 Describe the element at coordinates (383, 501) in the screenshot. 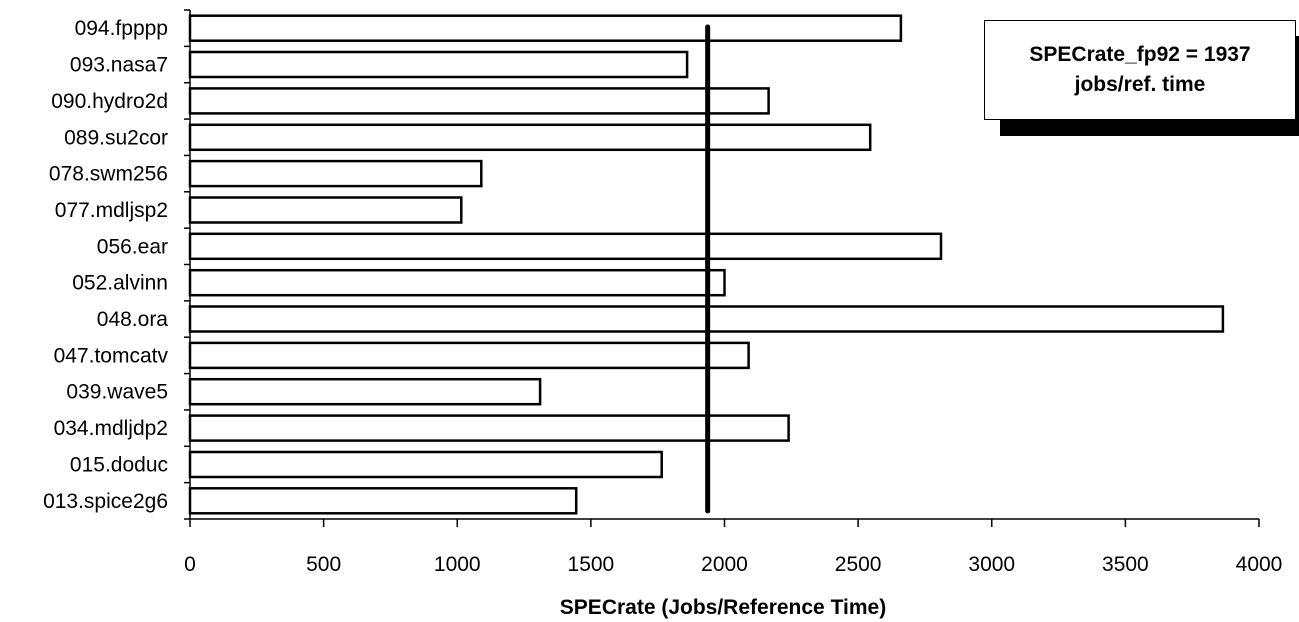

I see `bar-013.spice2g6` at that location.